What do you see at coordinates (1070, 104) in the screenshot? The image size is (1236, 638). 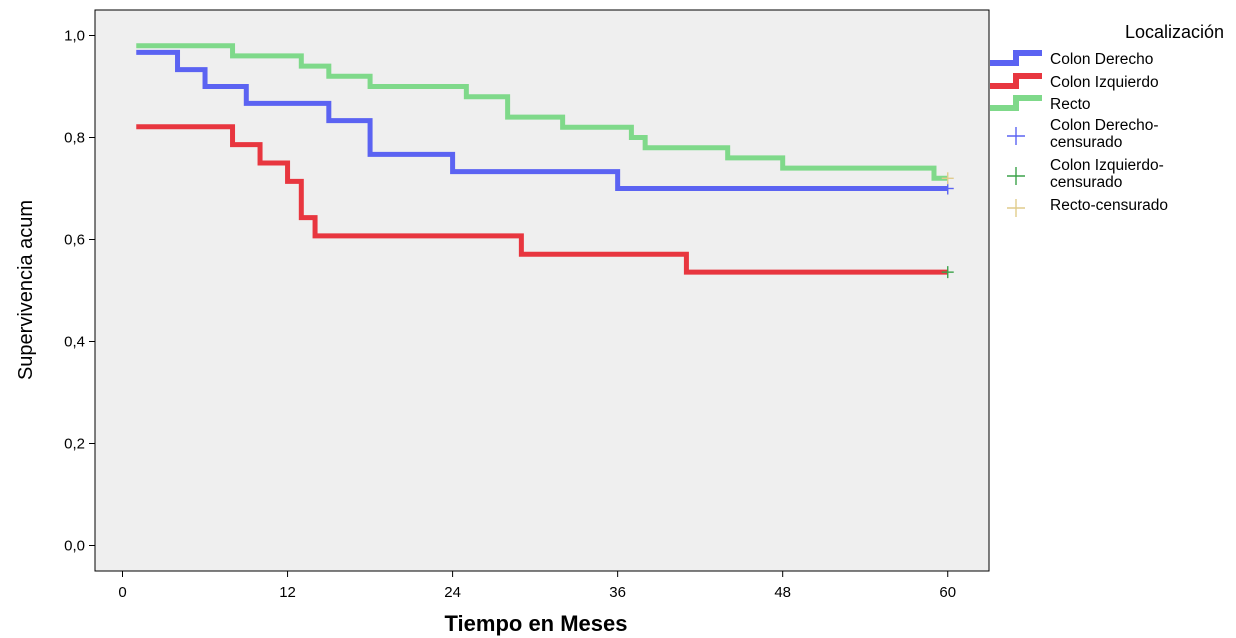 I see `legend-label: Recto` at bounding box center [1070, 104].